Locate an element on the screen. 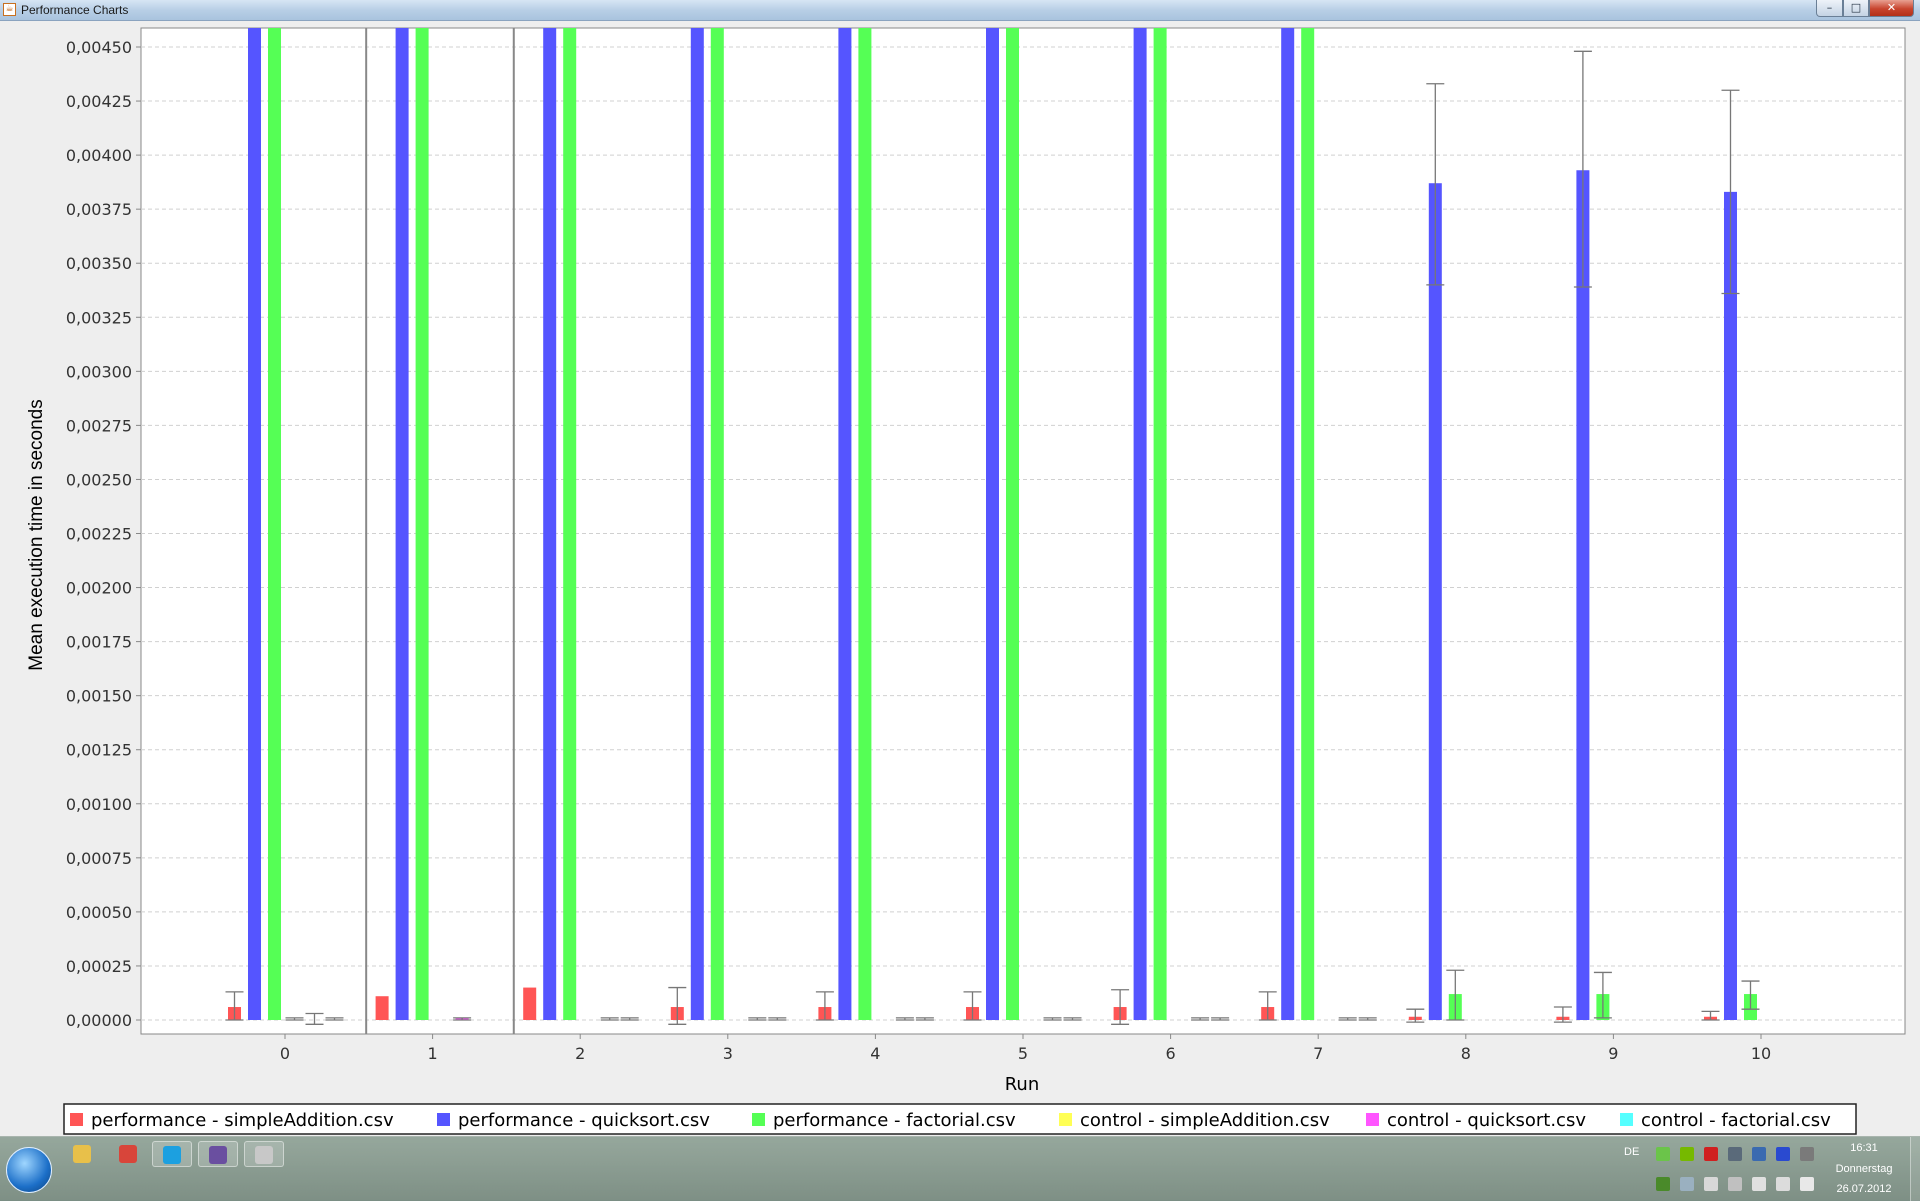  y-tick-label: 0,00000 is located at coordinates (99, 1020).